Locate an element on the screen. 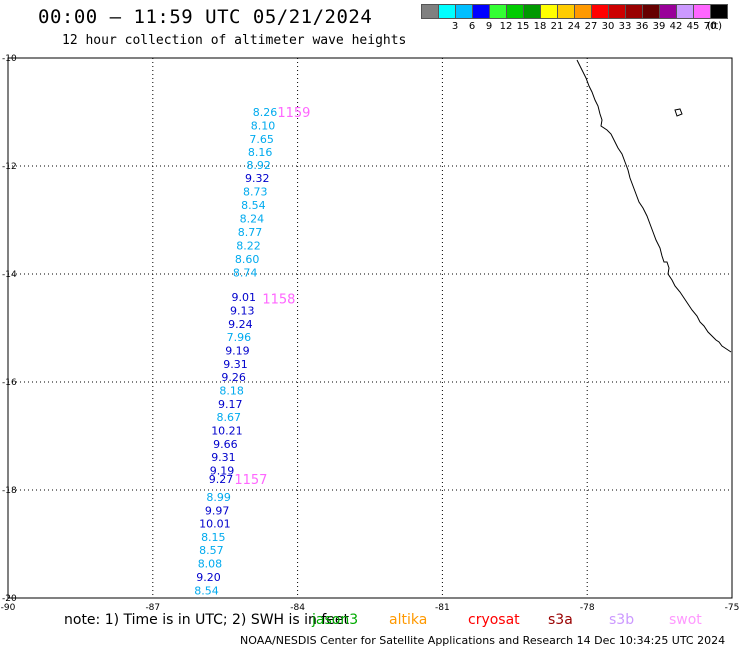 The height and width of the screenshot is (650, 740). wave-height-value: 7.96 is located at coordinates (239, 337).